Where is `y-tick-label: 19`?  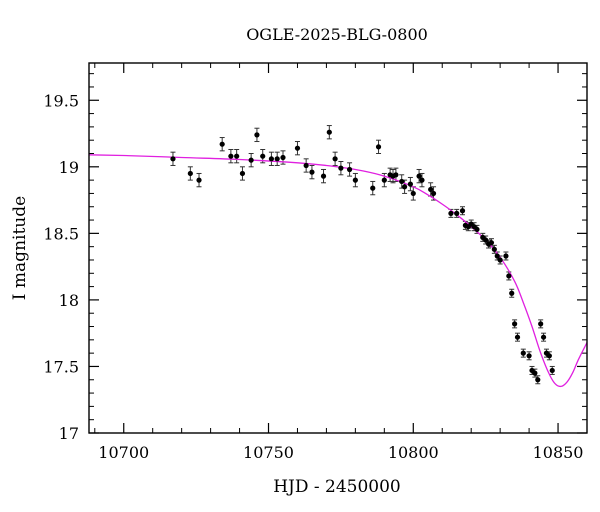
y-tick-label: 19 is located at coordinates (69, 167).